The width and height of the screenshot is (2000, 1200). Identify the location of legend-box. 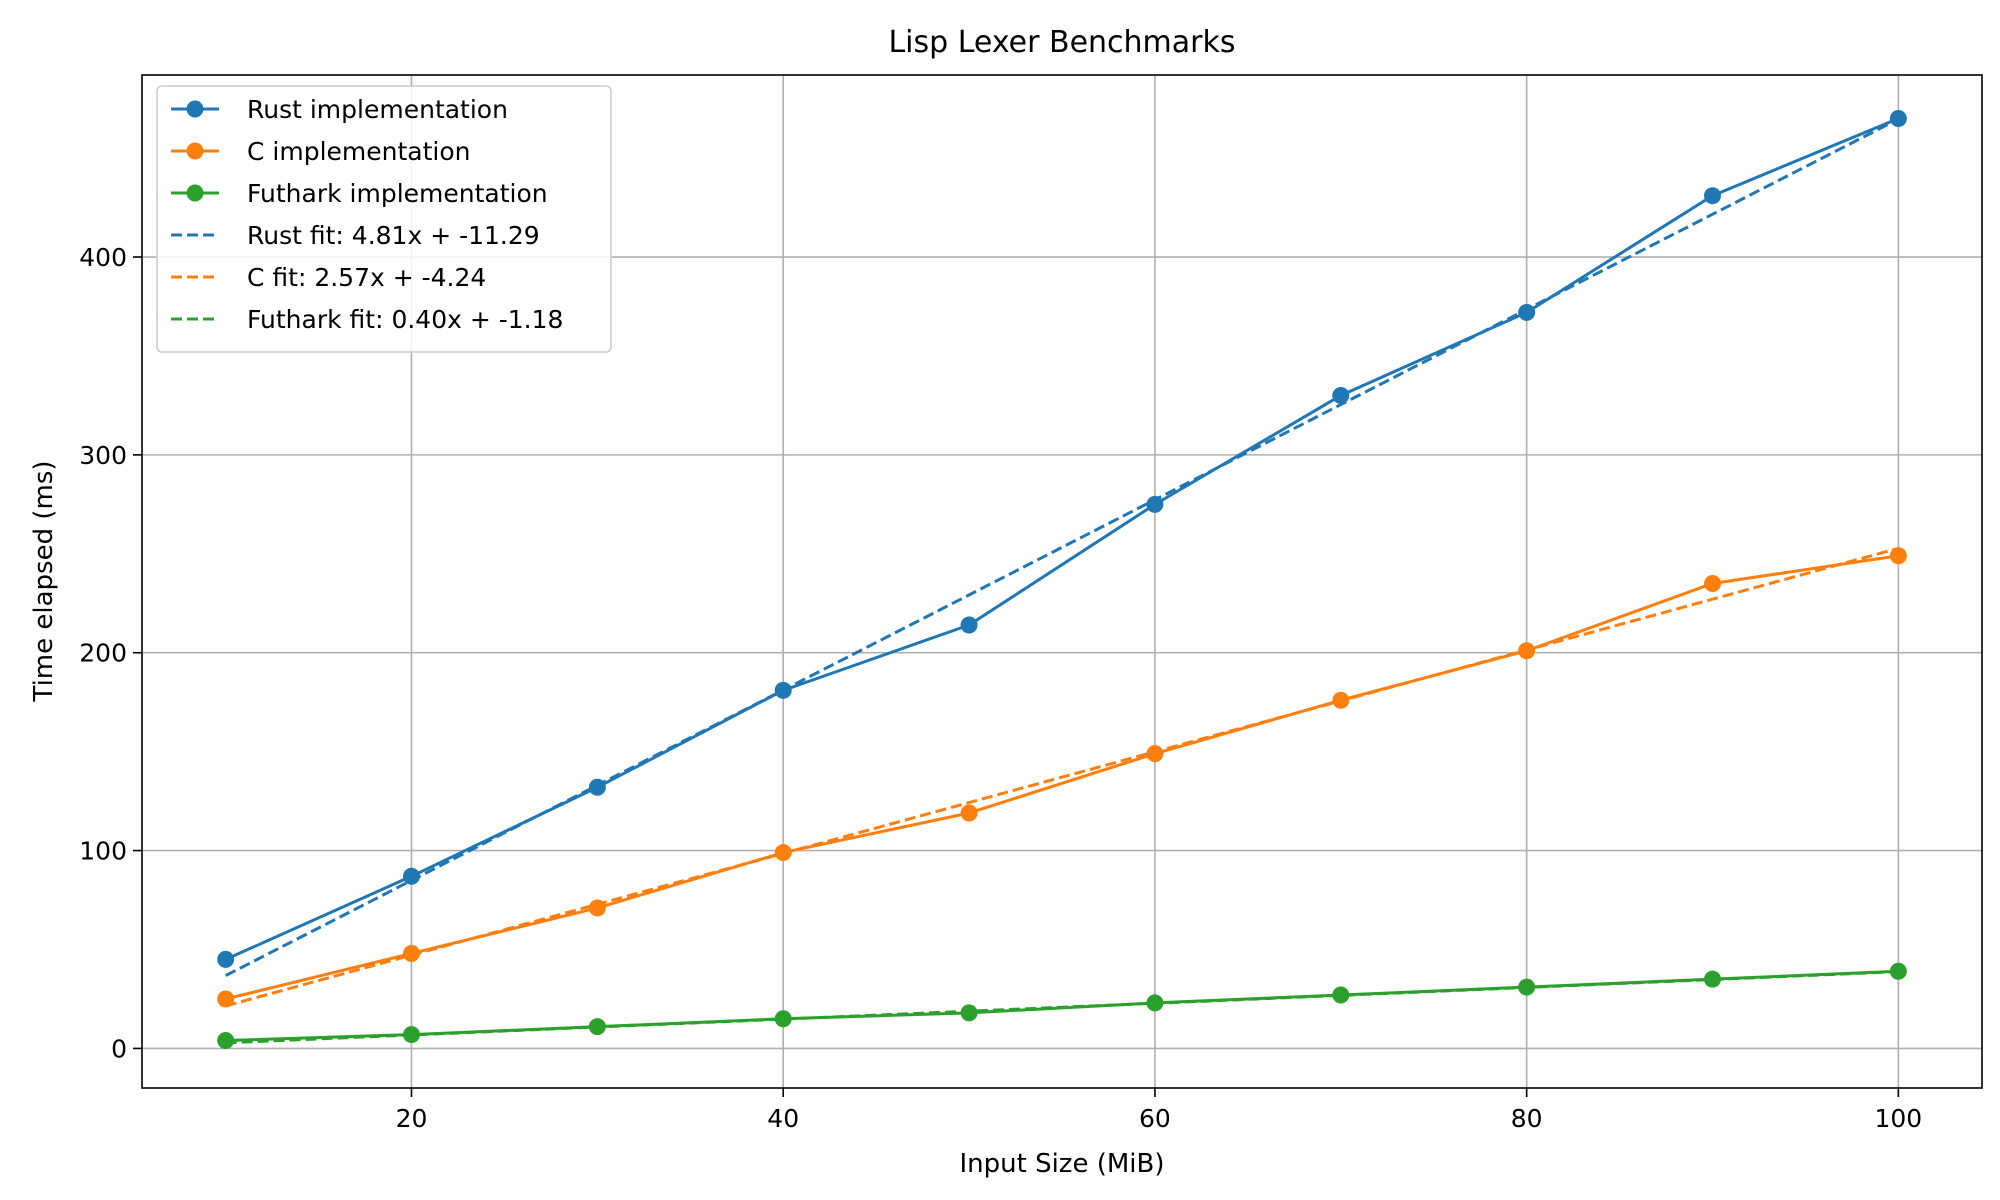
(384, 219).